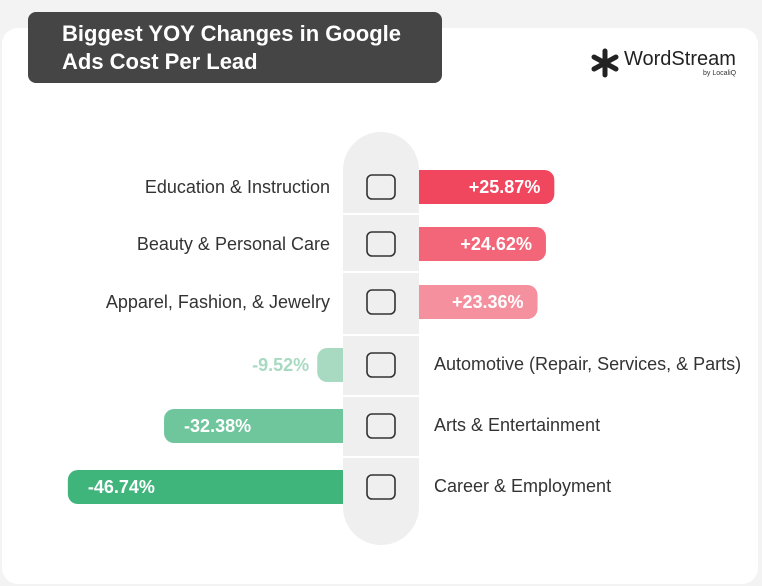 This screenshot has width=762, height=586. What do you see at coordinates (280, 365) in the screenshot?
I see `value-label: -9.52%` at bounding box center [280, 365].